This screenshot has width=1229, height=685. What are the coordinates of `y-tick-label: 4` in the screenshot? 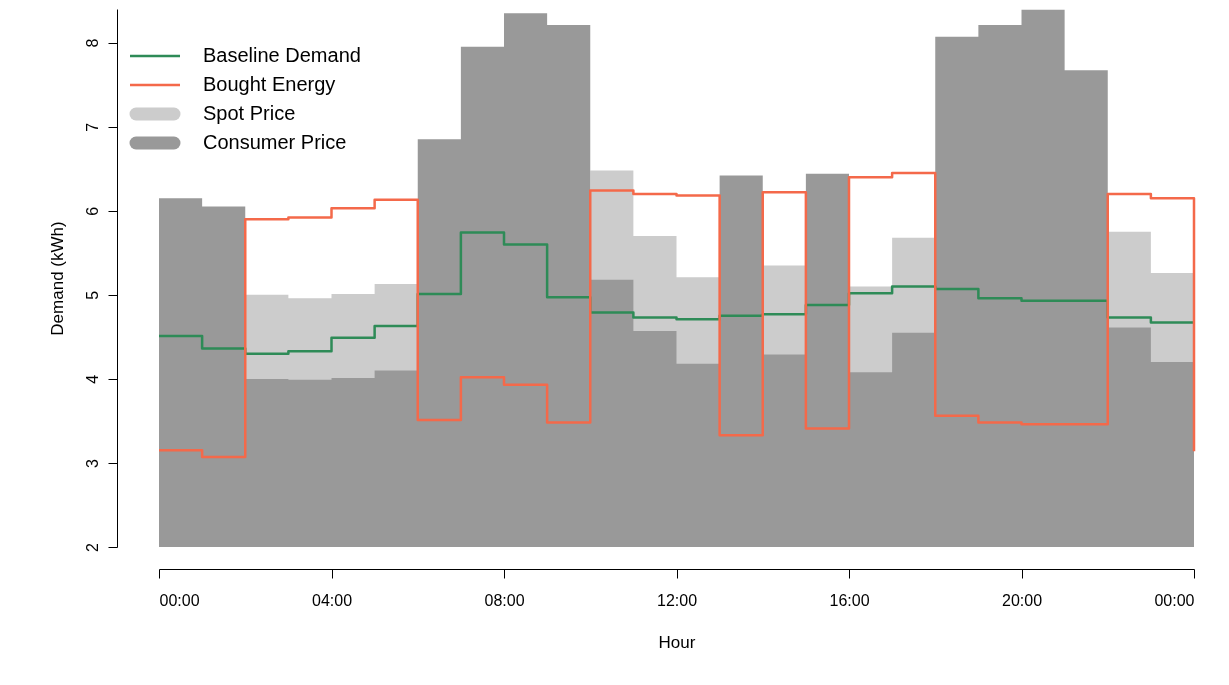 It's located at (92, 379).